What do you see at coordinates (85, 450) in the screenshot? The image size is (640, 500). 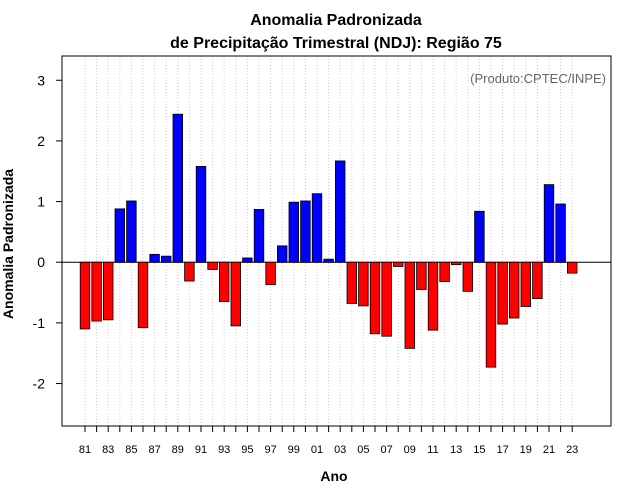 I see `x-tick-label: 81` at bounding box center [85, 450].